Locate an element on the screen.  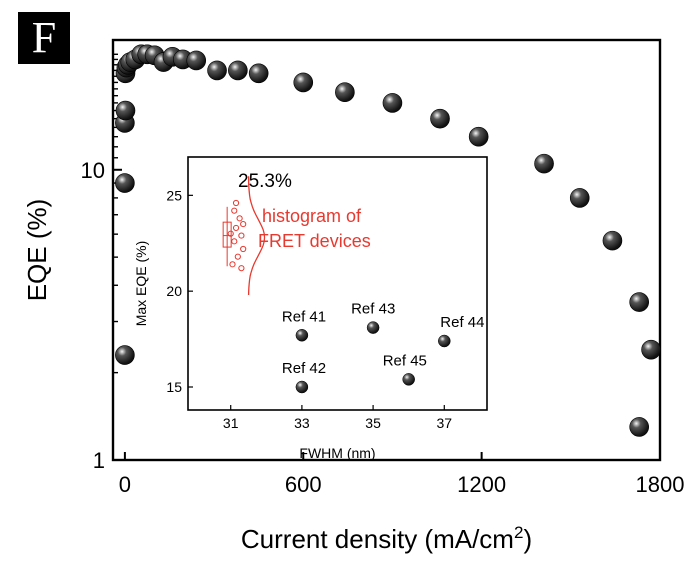
x-tick-label: 1800 is located at coordinates (660, 484).